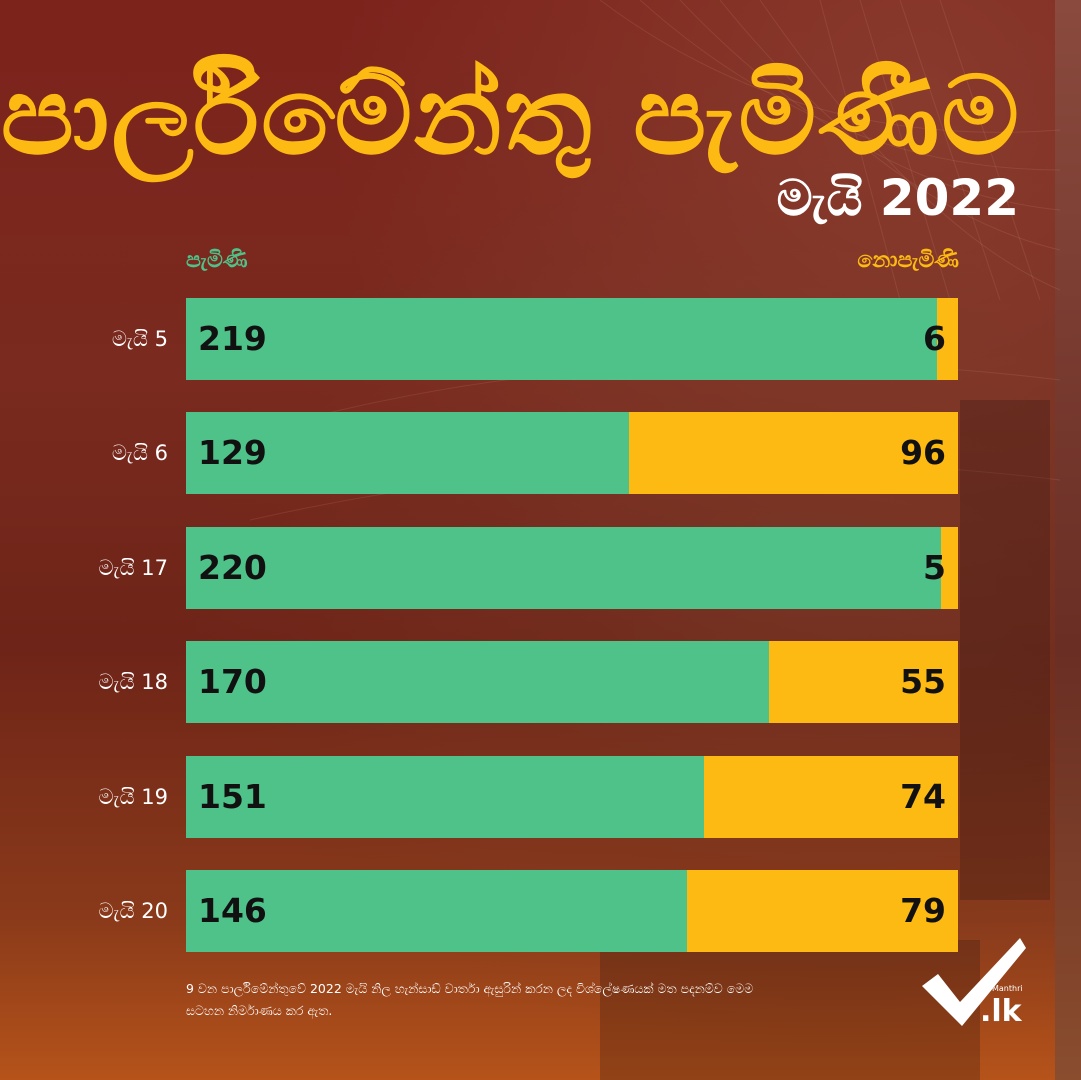 Image resolution: width=1081 pixels, height=1080 pixels. What do you see at coordinates (1068, 540) in the screenshot?
I see `right-edge-strip` at bounding box center [1068, 540].